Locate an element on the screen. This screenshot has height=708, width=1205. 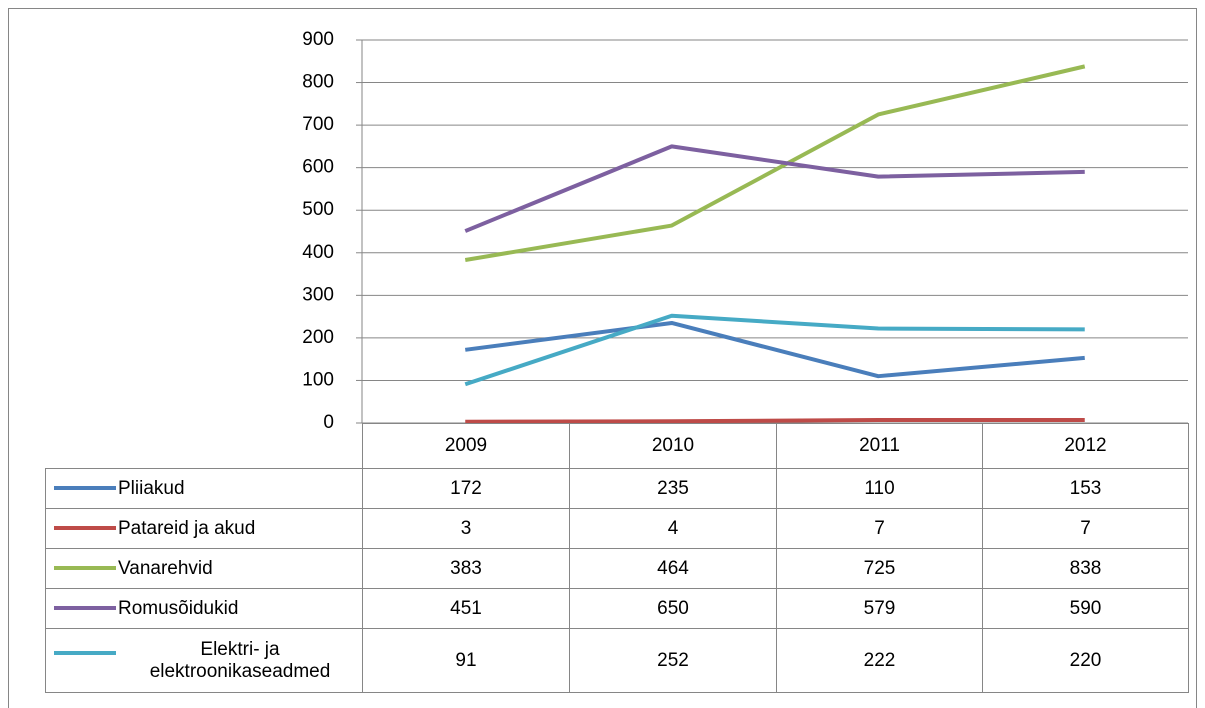
x-tick-label: 2009 is located at coordinates (466, 446).